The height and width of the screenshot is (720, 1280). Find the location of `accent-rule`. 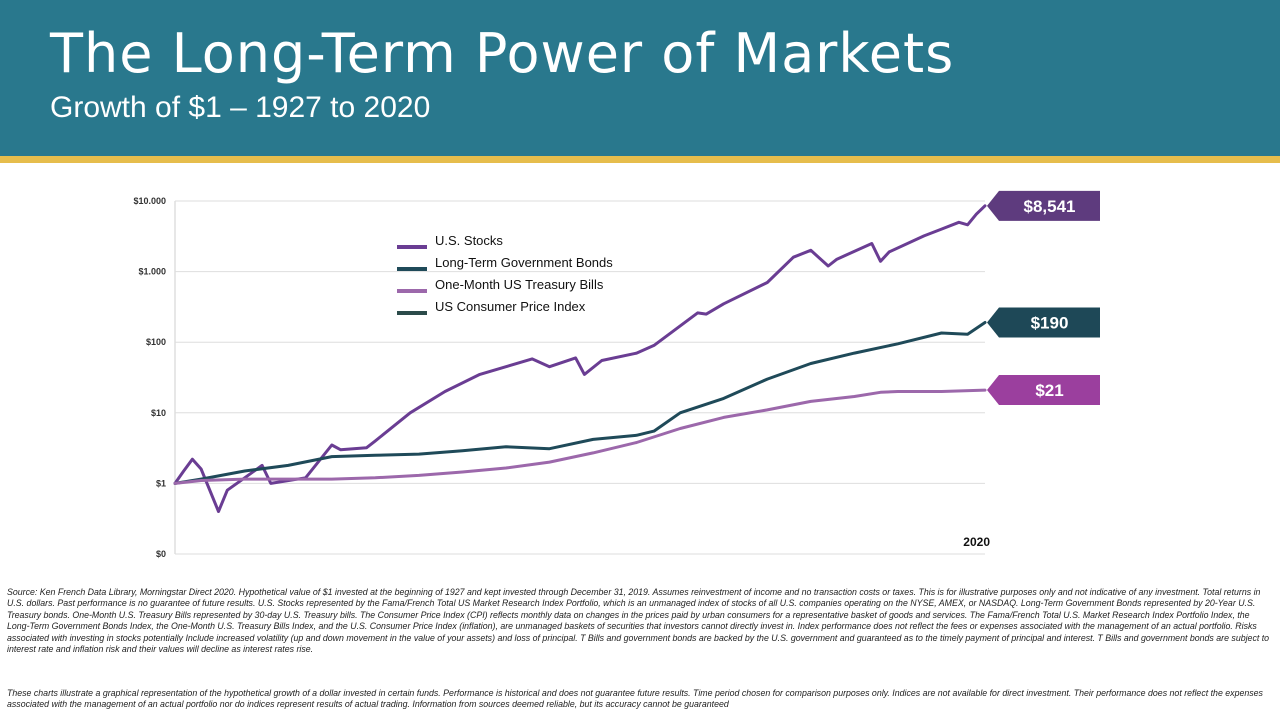

accent-rule is located at coordinates (640, 159).